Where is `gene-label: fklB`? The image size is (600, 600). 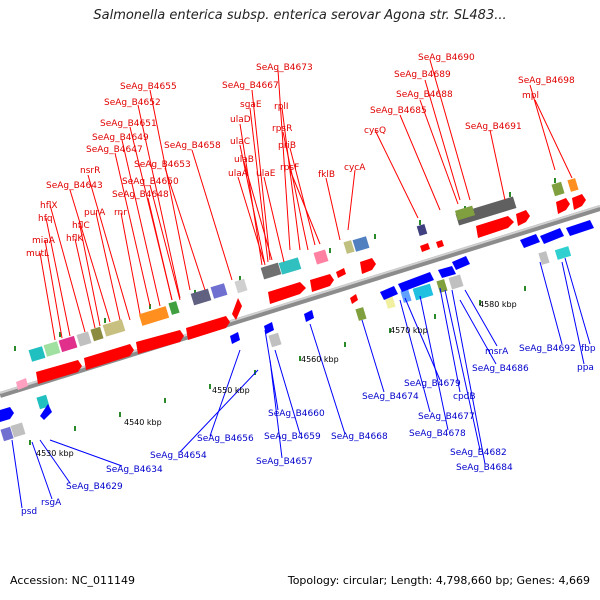
gene-label: fklB is located at coordinates (326, 175).